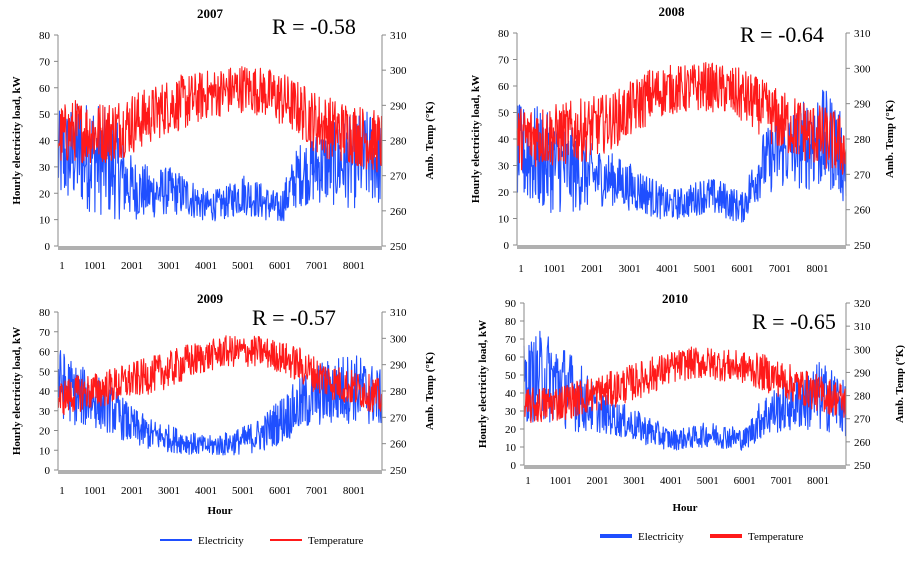 This screenshot has height=561, width=905. What do you see at coordinates (314, 26) in the screenshot?
I see `correlation-annotation: R = -0.58` at bounding box center [314, 26].